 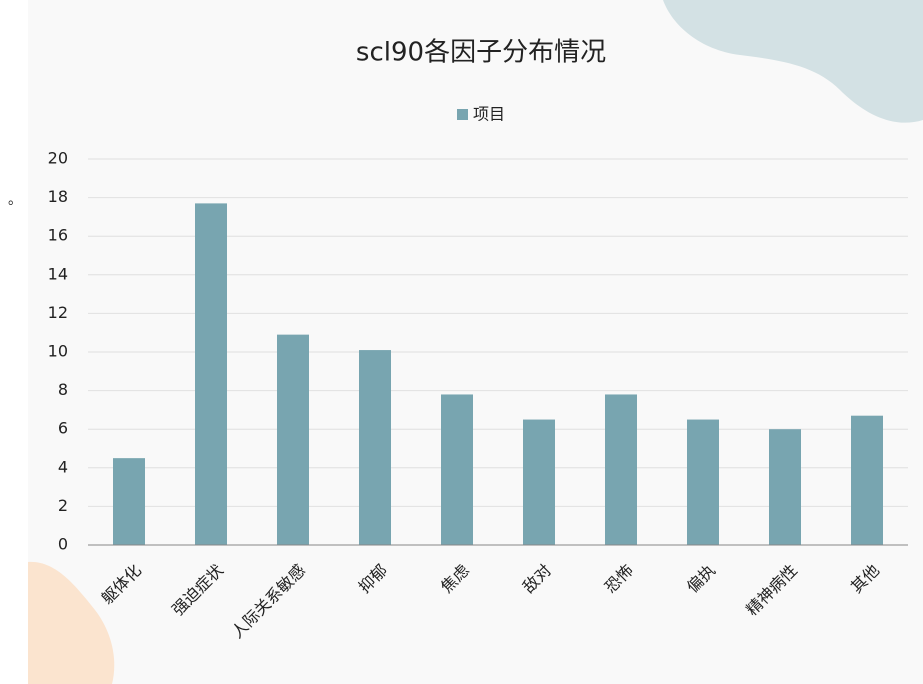 I want to click on legend-swatch, so click(x=462, y=114).